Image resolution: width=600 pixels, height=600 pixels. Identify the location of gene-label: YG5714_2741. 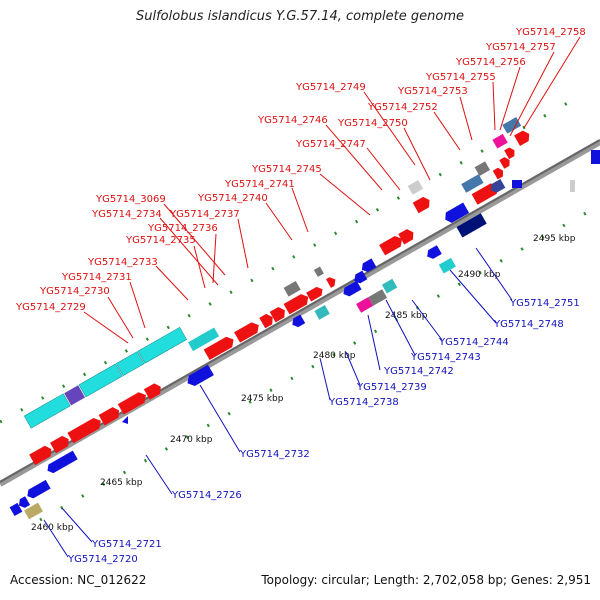
(259, 184).